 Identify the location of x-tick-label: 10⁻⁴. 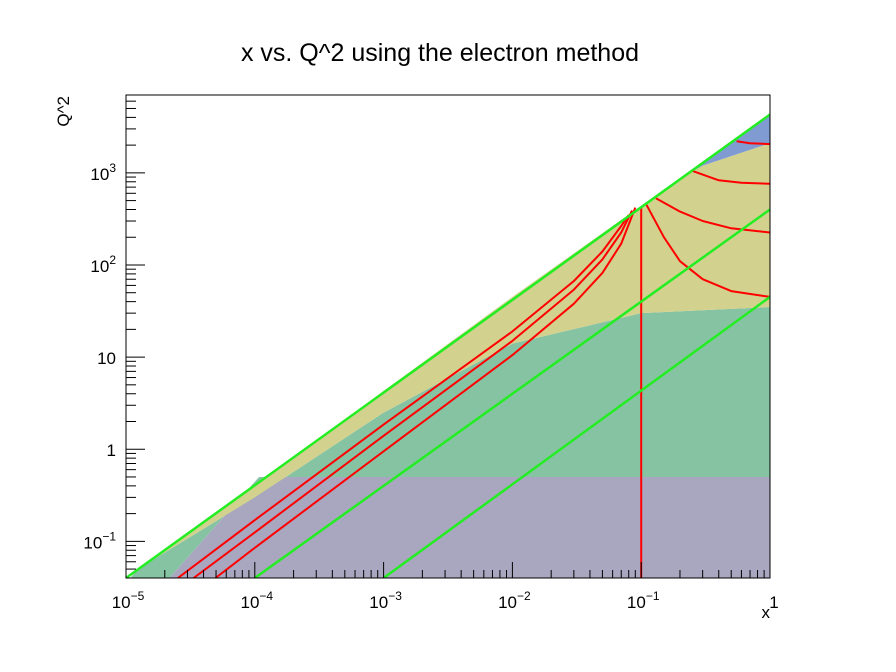
(256, 600).